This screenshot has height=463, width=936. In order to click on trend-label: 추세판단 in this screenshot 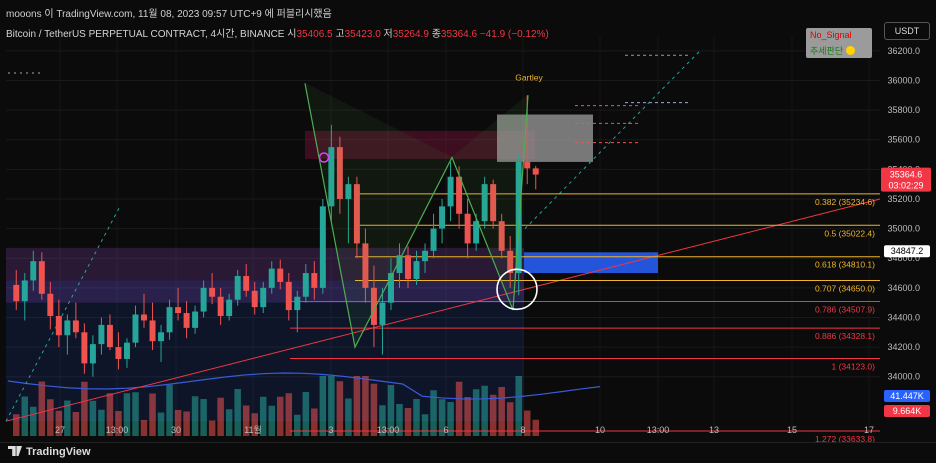, I will do `click(833, 50)`.